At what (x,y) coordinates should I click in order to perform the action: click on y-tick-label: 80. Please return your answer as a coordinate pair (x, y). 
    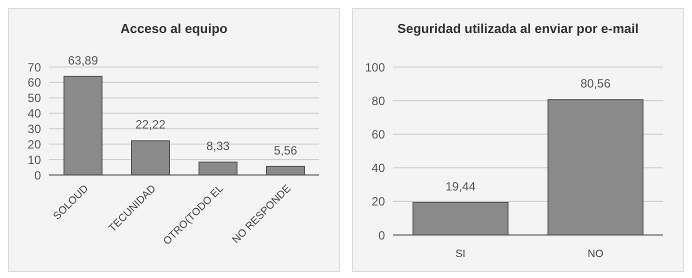
    Looking at the image, I should click on (379, 101).